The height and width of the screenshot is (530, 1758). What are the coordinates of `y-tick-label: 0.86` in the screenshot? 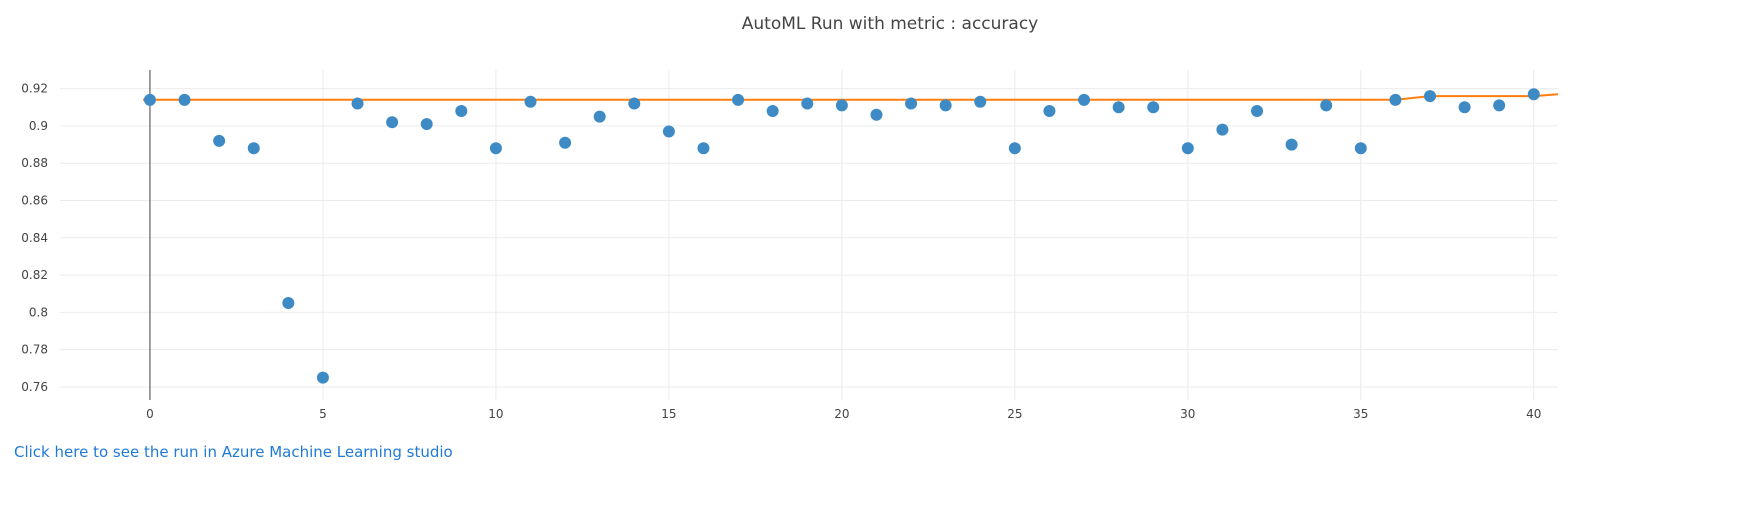 It's located at (34, 201).